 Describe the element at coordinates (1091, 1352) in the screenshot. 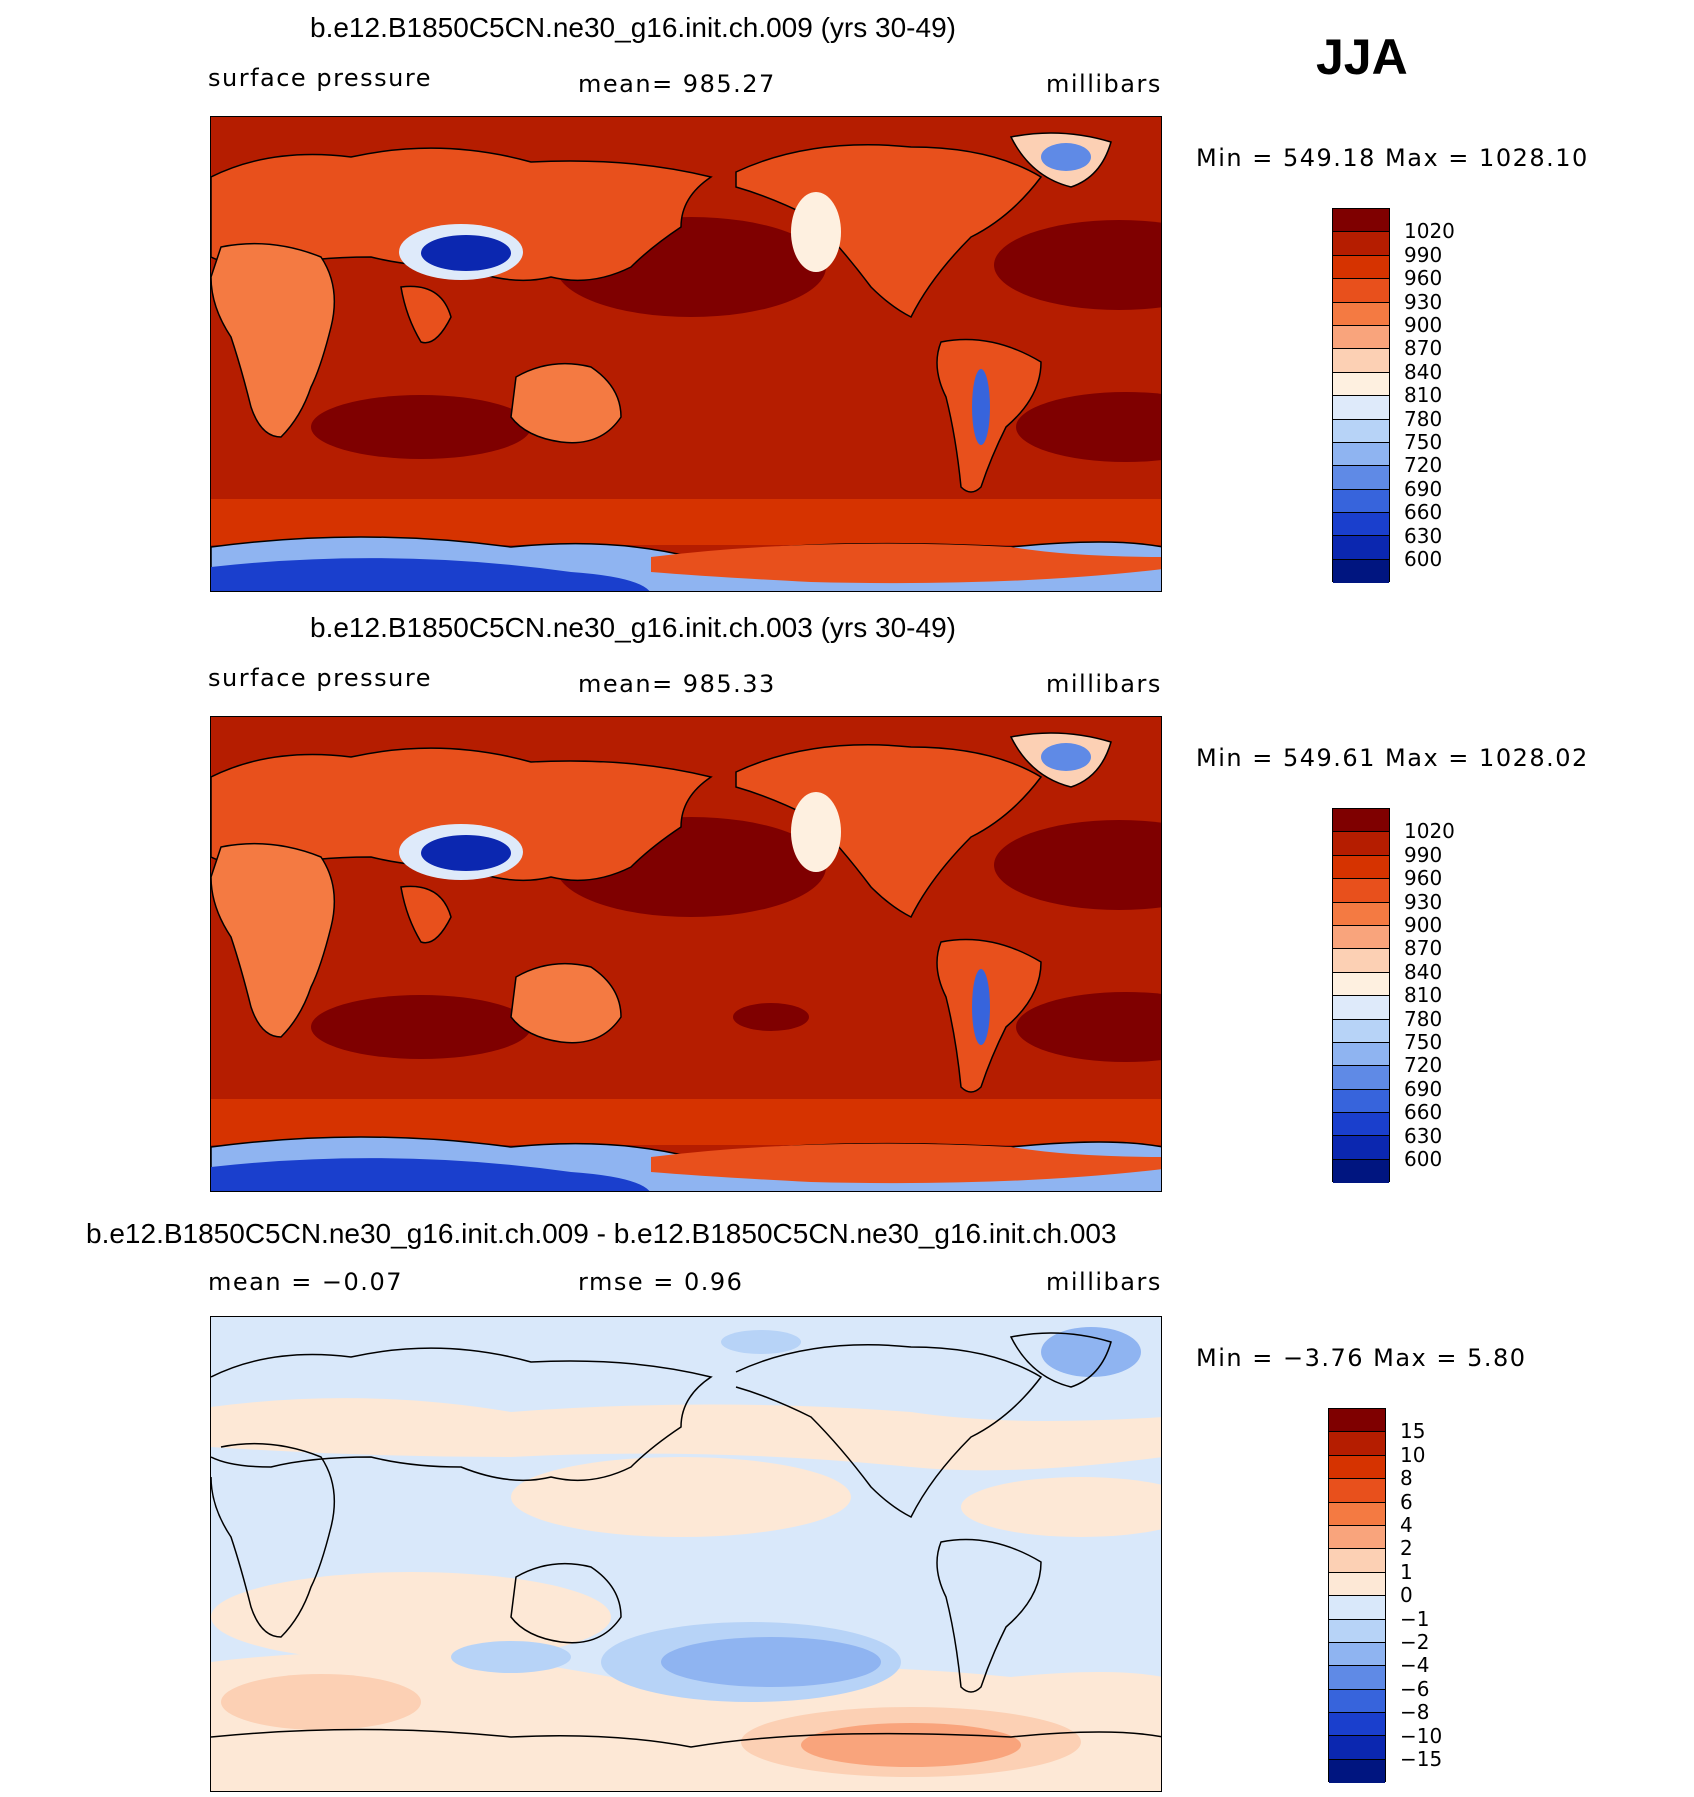

I see `diff-negative-greenland` at that location.